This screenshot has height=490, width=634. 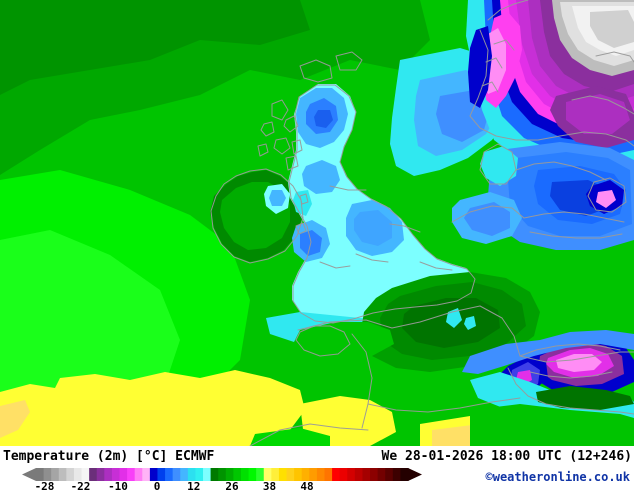 What do you see at coordinates (109, 456) in the screenshot?
I see `page-title: Temperature (2m) [°C] ECMWF` at bounding box center [109, 456].